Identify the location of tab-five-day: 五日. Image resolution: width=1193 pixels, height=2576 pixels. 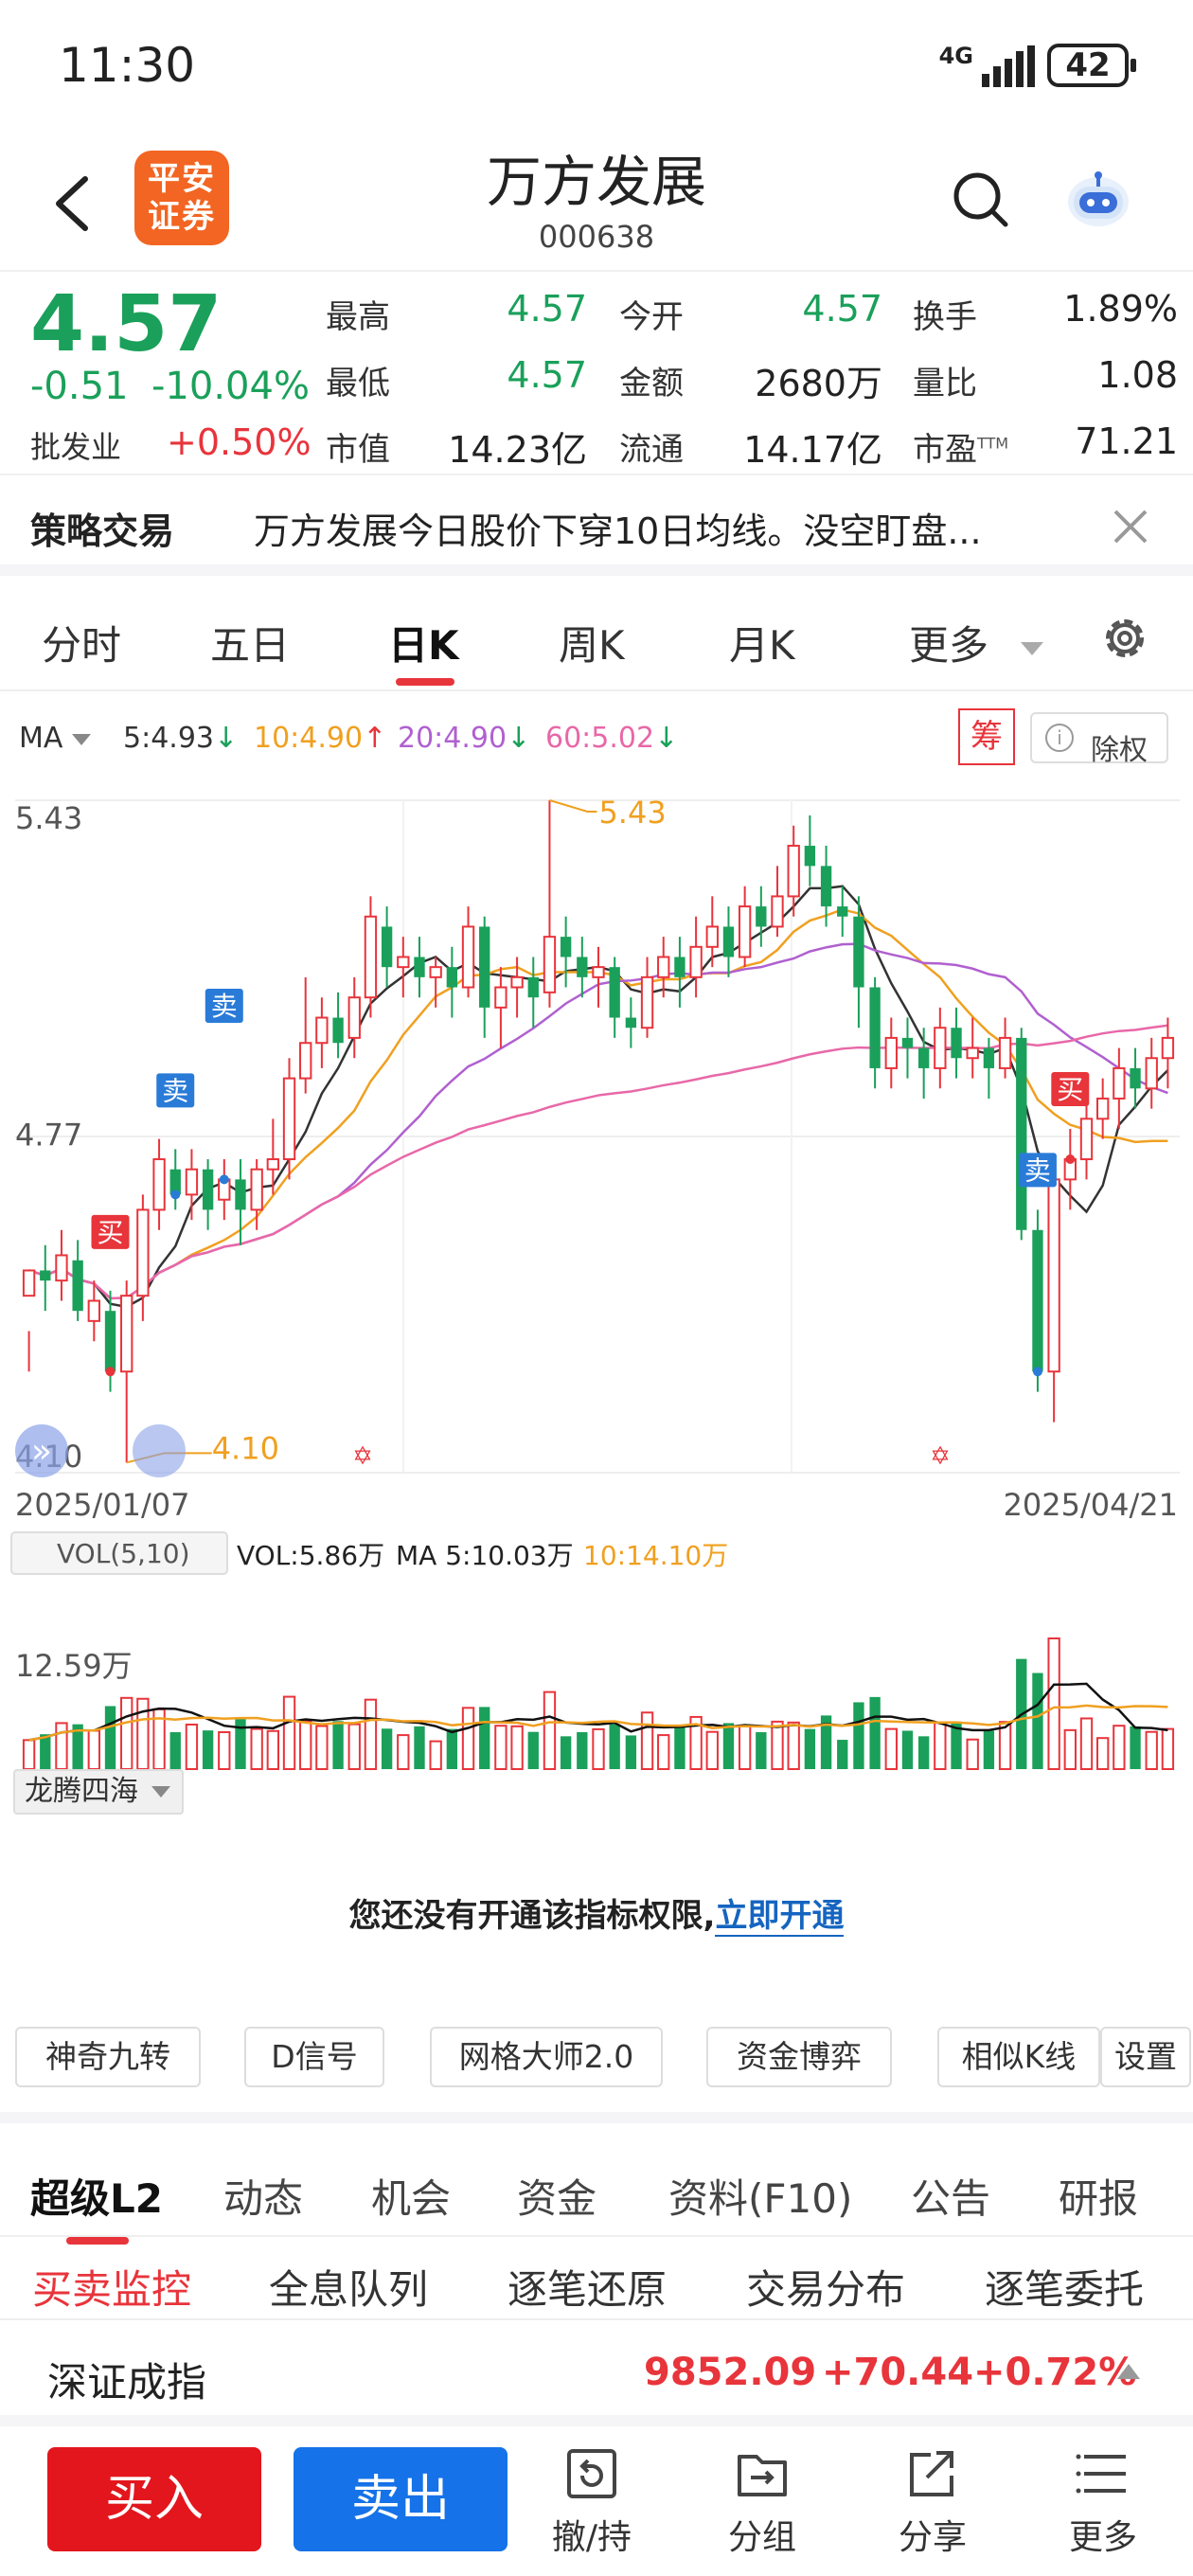
(250, 645).